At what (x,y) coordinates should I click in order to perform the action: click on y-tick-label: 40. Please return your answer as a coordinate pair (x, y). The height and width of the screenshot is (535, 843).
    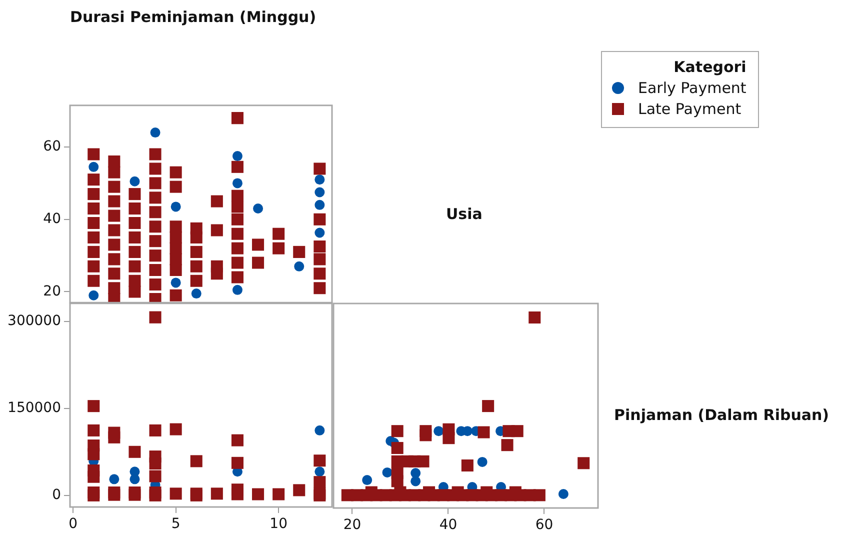
    Looking at the image, I should click on (52, 218).